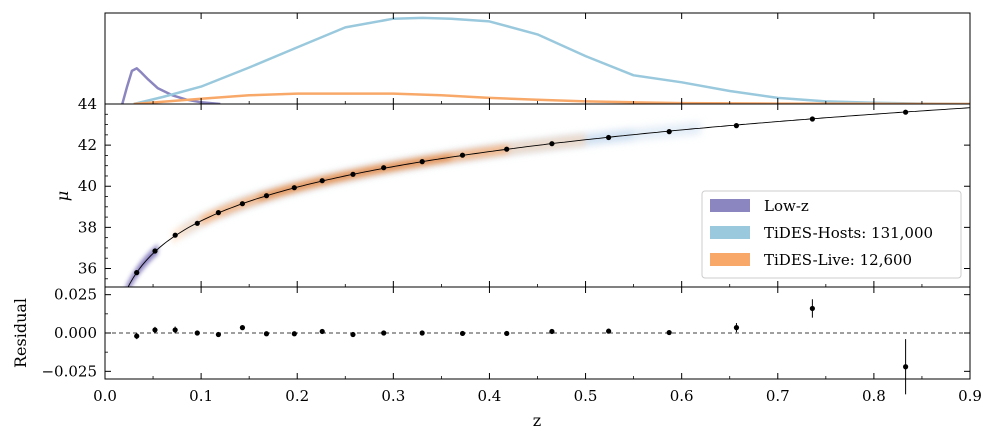  Describe the element at coordinates (970, 396) in the screenshot. I see `z-tick-label: 0.9` at that location.